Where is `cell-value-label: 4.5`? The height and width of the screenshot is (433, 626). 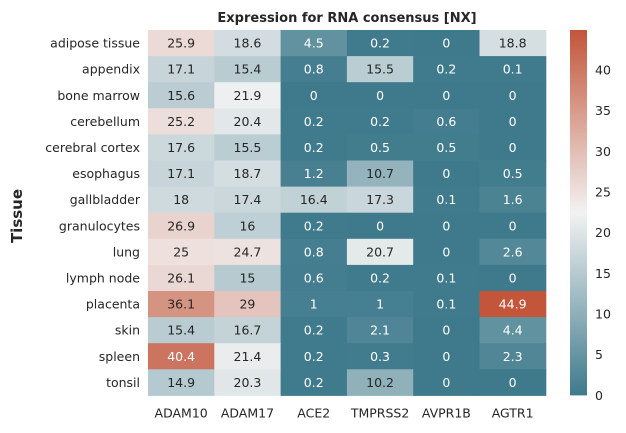 cell-value-label: 4.5 is located at coordinates (314, 43).